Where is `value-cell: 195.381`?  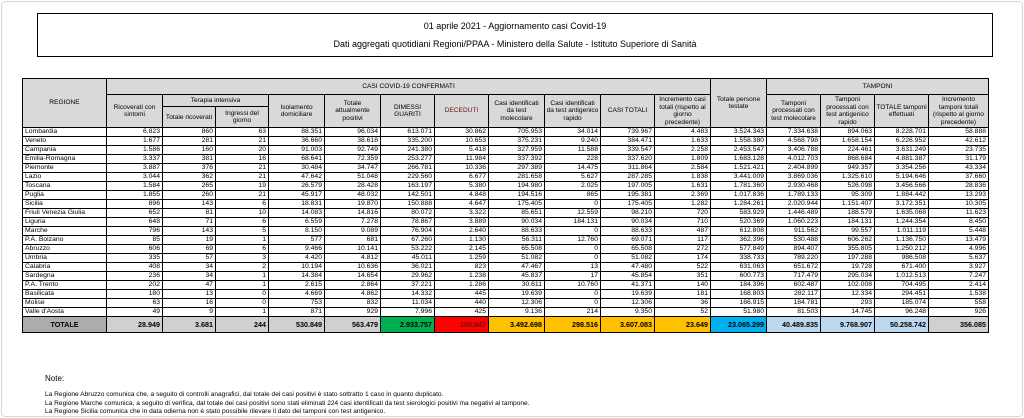 value-cell: 195.381 is located at coordinates (627, 195).